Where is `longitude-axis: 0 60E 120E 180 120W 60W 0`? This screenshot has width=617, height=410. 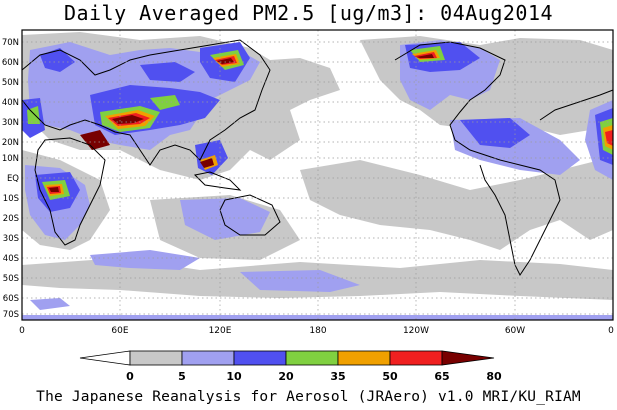
longitude-axis: 0 60E 120E 180 120W 60W 0 is located at coordinates (316, 331).